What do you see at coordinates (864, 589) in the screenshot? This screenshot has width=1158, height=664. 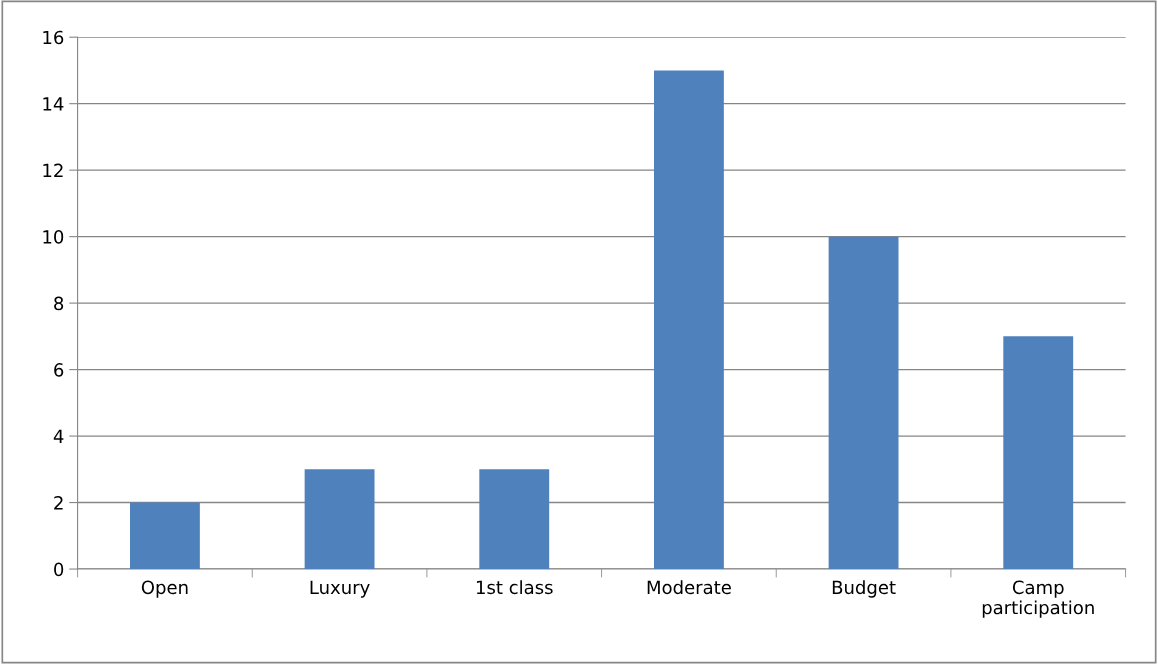 I see `x-tick-label: Budget` at bounding box center [864, 589].